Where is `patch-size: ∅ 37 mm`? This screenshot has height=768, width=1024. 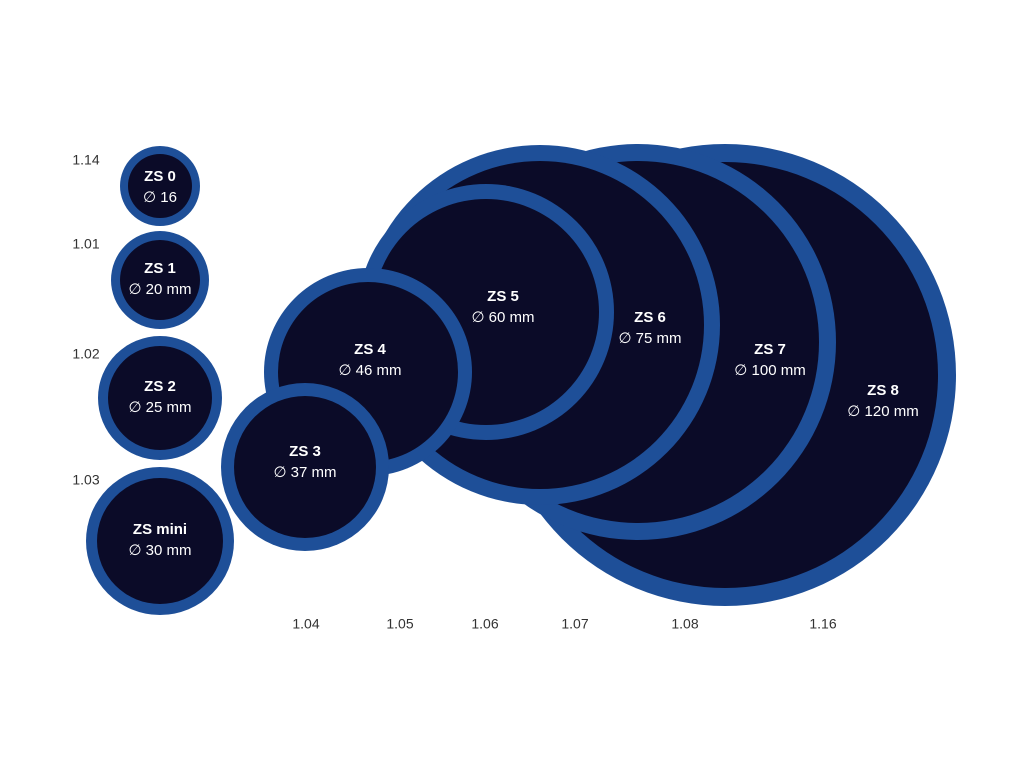
patch-size: ∅ 37 mm is located at coordinates (304, 472).